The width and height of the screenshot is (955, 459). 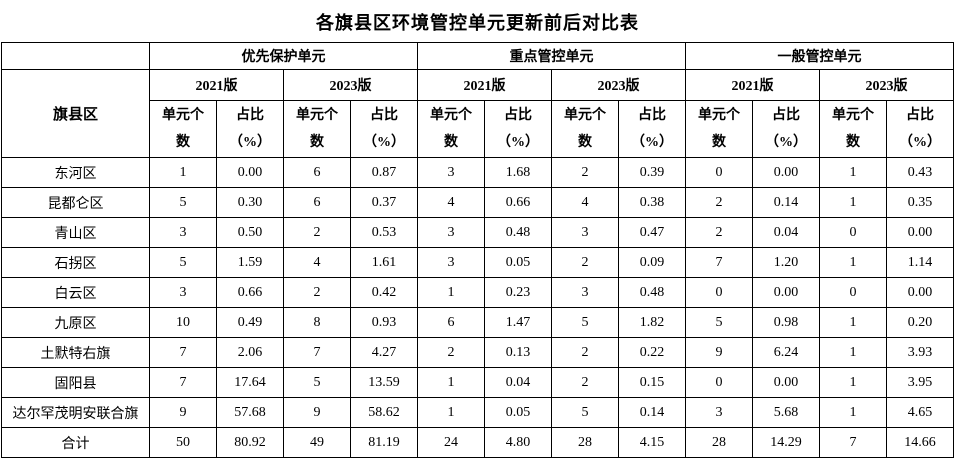 What do you see at coordinates (384, 202) in the screenshot?
I see `value-cell: 0.37` at bounding box center [384, 202].